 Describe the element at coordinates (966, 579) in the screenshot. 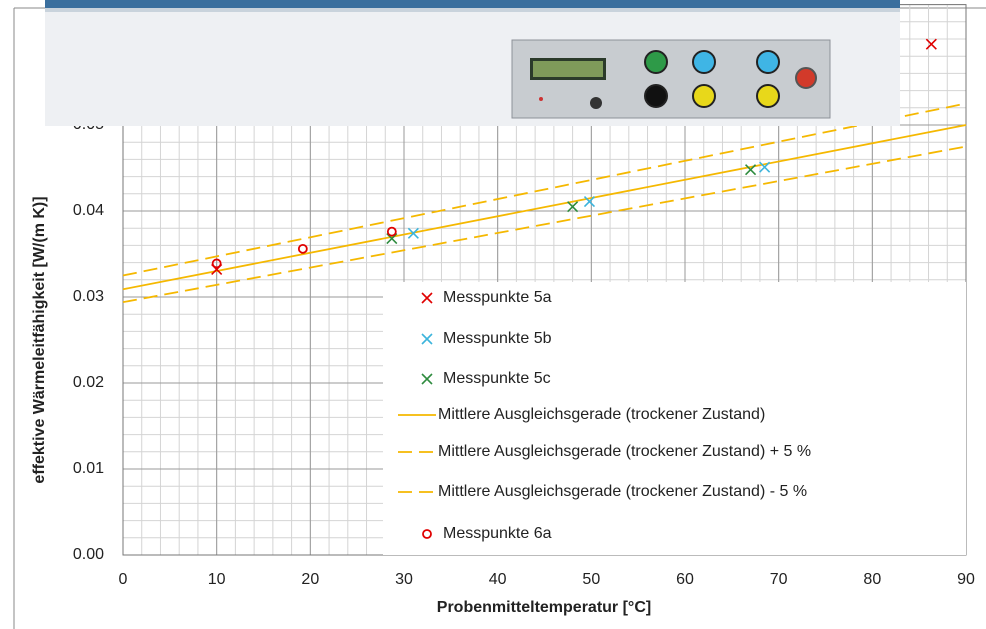

I see `x-tick-label: 90` at that location.